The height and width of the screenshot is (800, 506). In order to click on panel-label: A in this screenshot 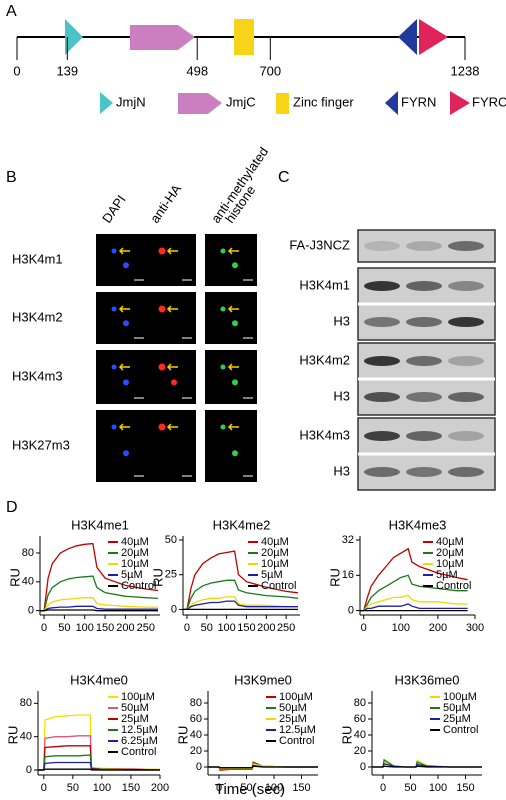, I will do `click(11, 11)`.